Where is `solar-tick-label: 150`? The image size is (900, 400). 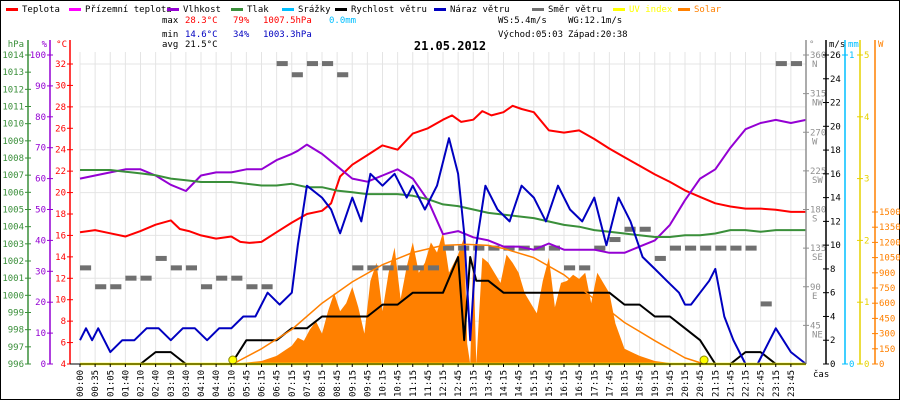 solar-tick-label: 150 is located at coordinates (887, 350).